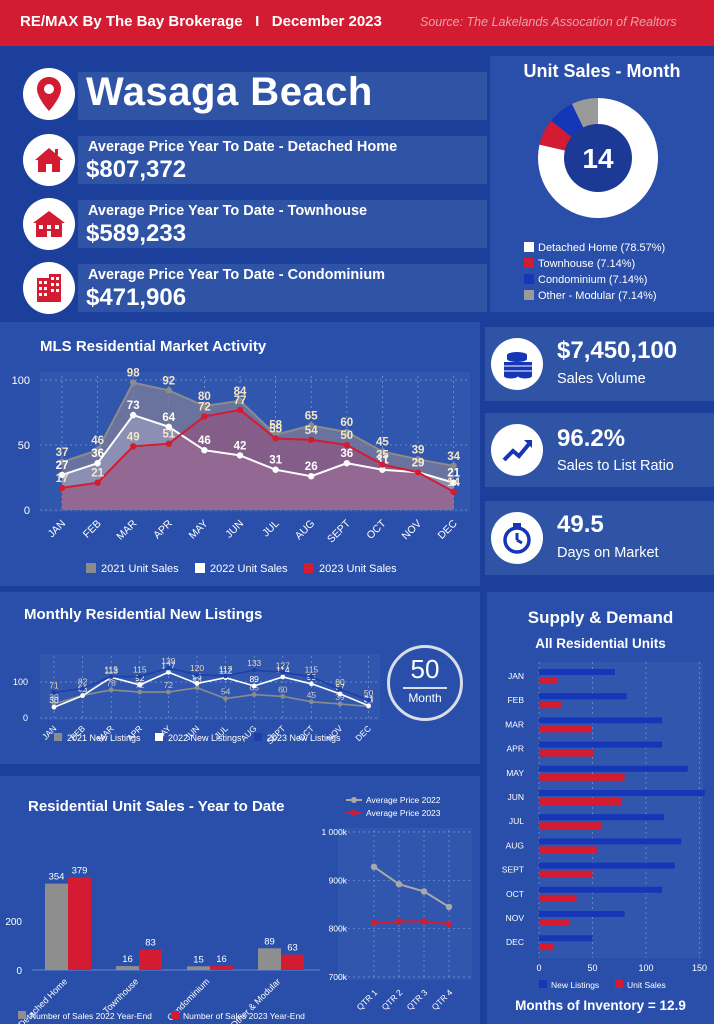 This screenshot has width=714, height=1024. I want to click on mls-series-2023-data-label: 77, so click(240, 401).